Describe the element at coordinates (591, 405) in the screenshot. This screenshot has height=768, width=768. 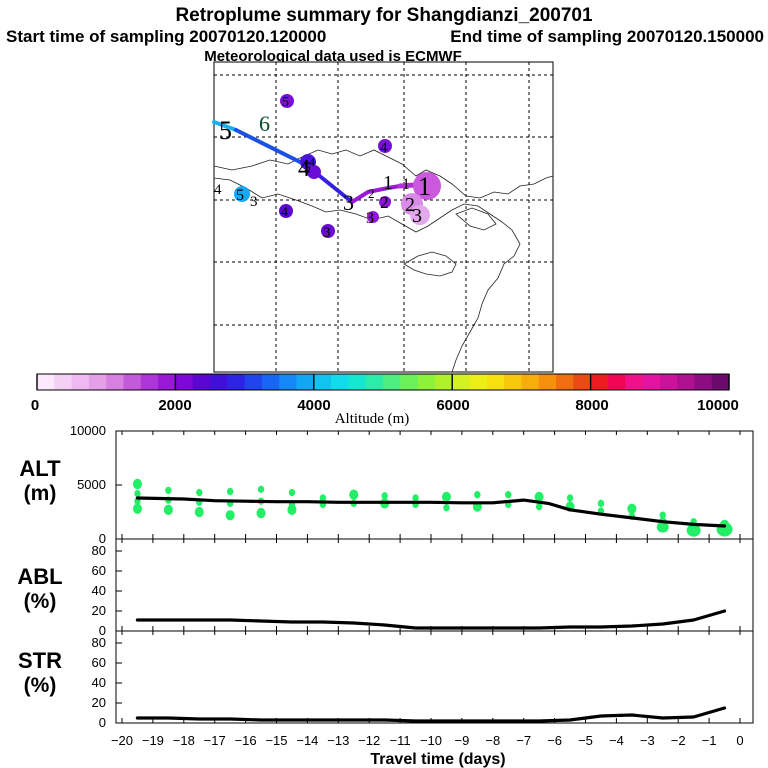
I see `colorbar-tick-label: 8000` at that location.